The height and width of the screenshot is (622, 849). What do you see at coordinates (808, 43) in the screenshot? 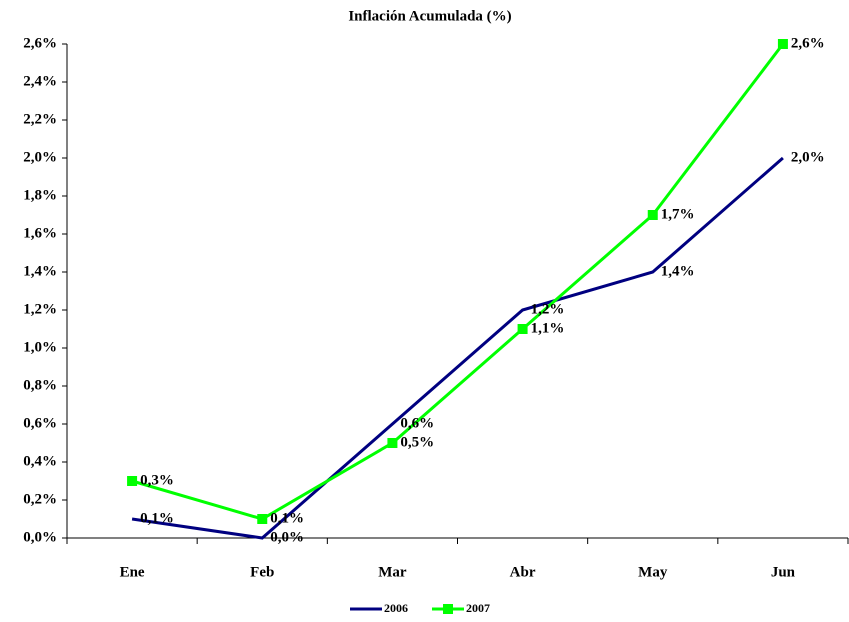
I see `data-label: 2,6%` at bounding box center [808, 43].